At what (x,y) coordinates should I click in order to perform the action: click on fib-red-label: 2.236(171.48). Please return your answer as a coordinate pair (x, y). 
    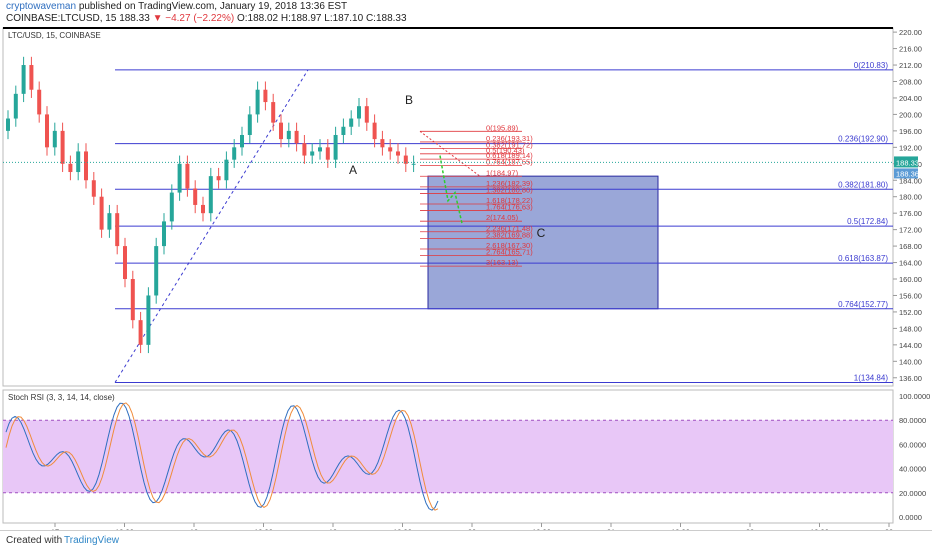
    Looking at the image, I should click on (509, 228).